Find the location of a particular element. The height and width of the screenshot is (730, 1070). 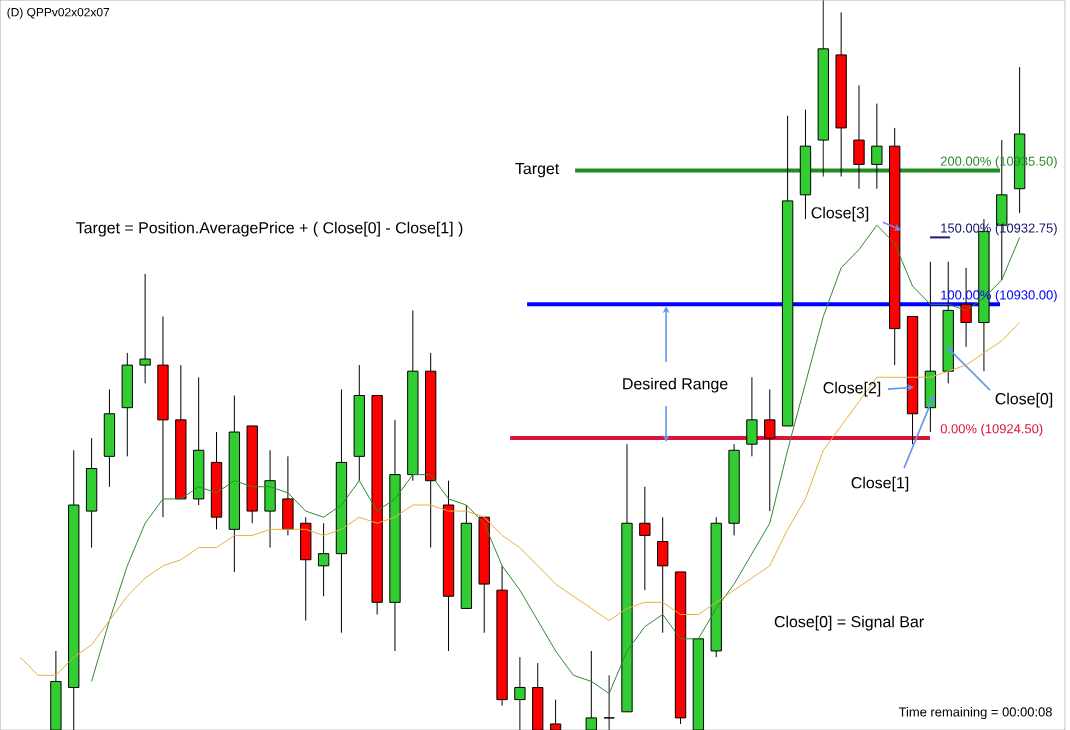

annotation: Time remaining = 00:00:08 is located at coordinates (975, 712).